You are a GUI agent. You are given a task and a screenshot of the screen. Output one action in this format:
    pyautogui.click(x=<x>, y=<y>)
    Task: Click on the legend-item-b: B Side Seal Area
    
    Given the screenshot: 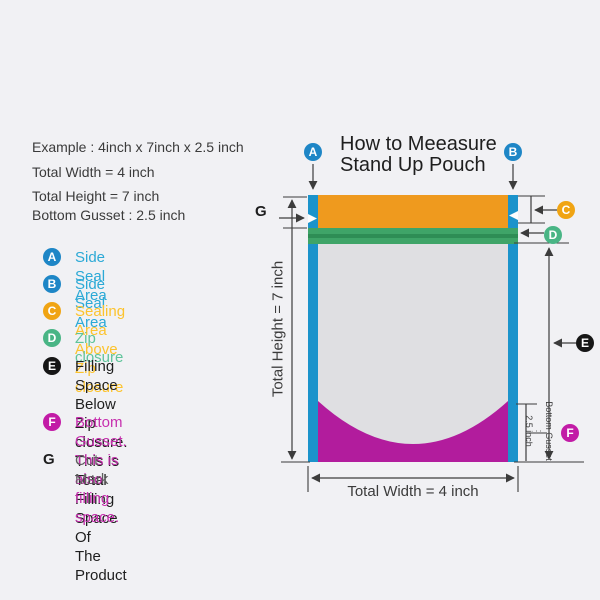 What is the action you would take?
    pyautogui.click(x=75, y=303)
    